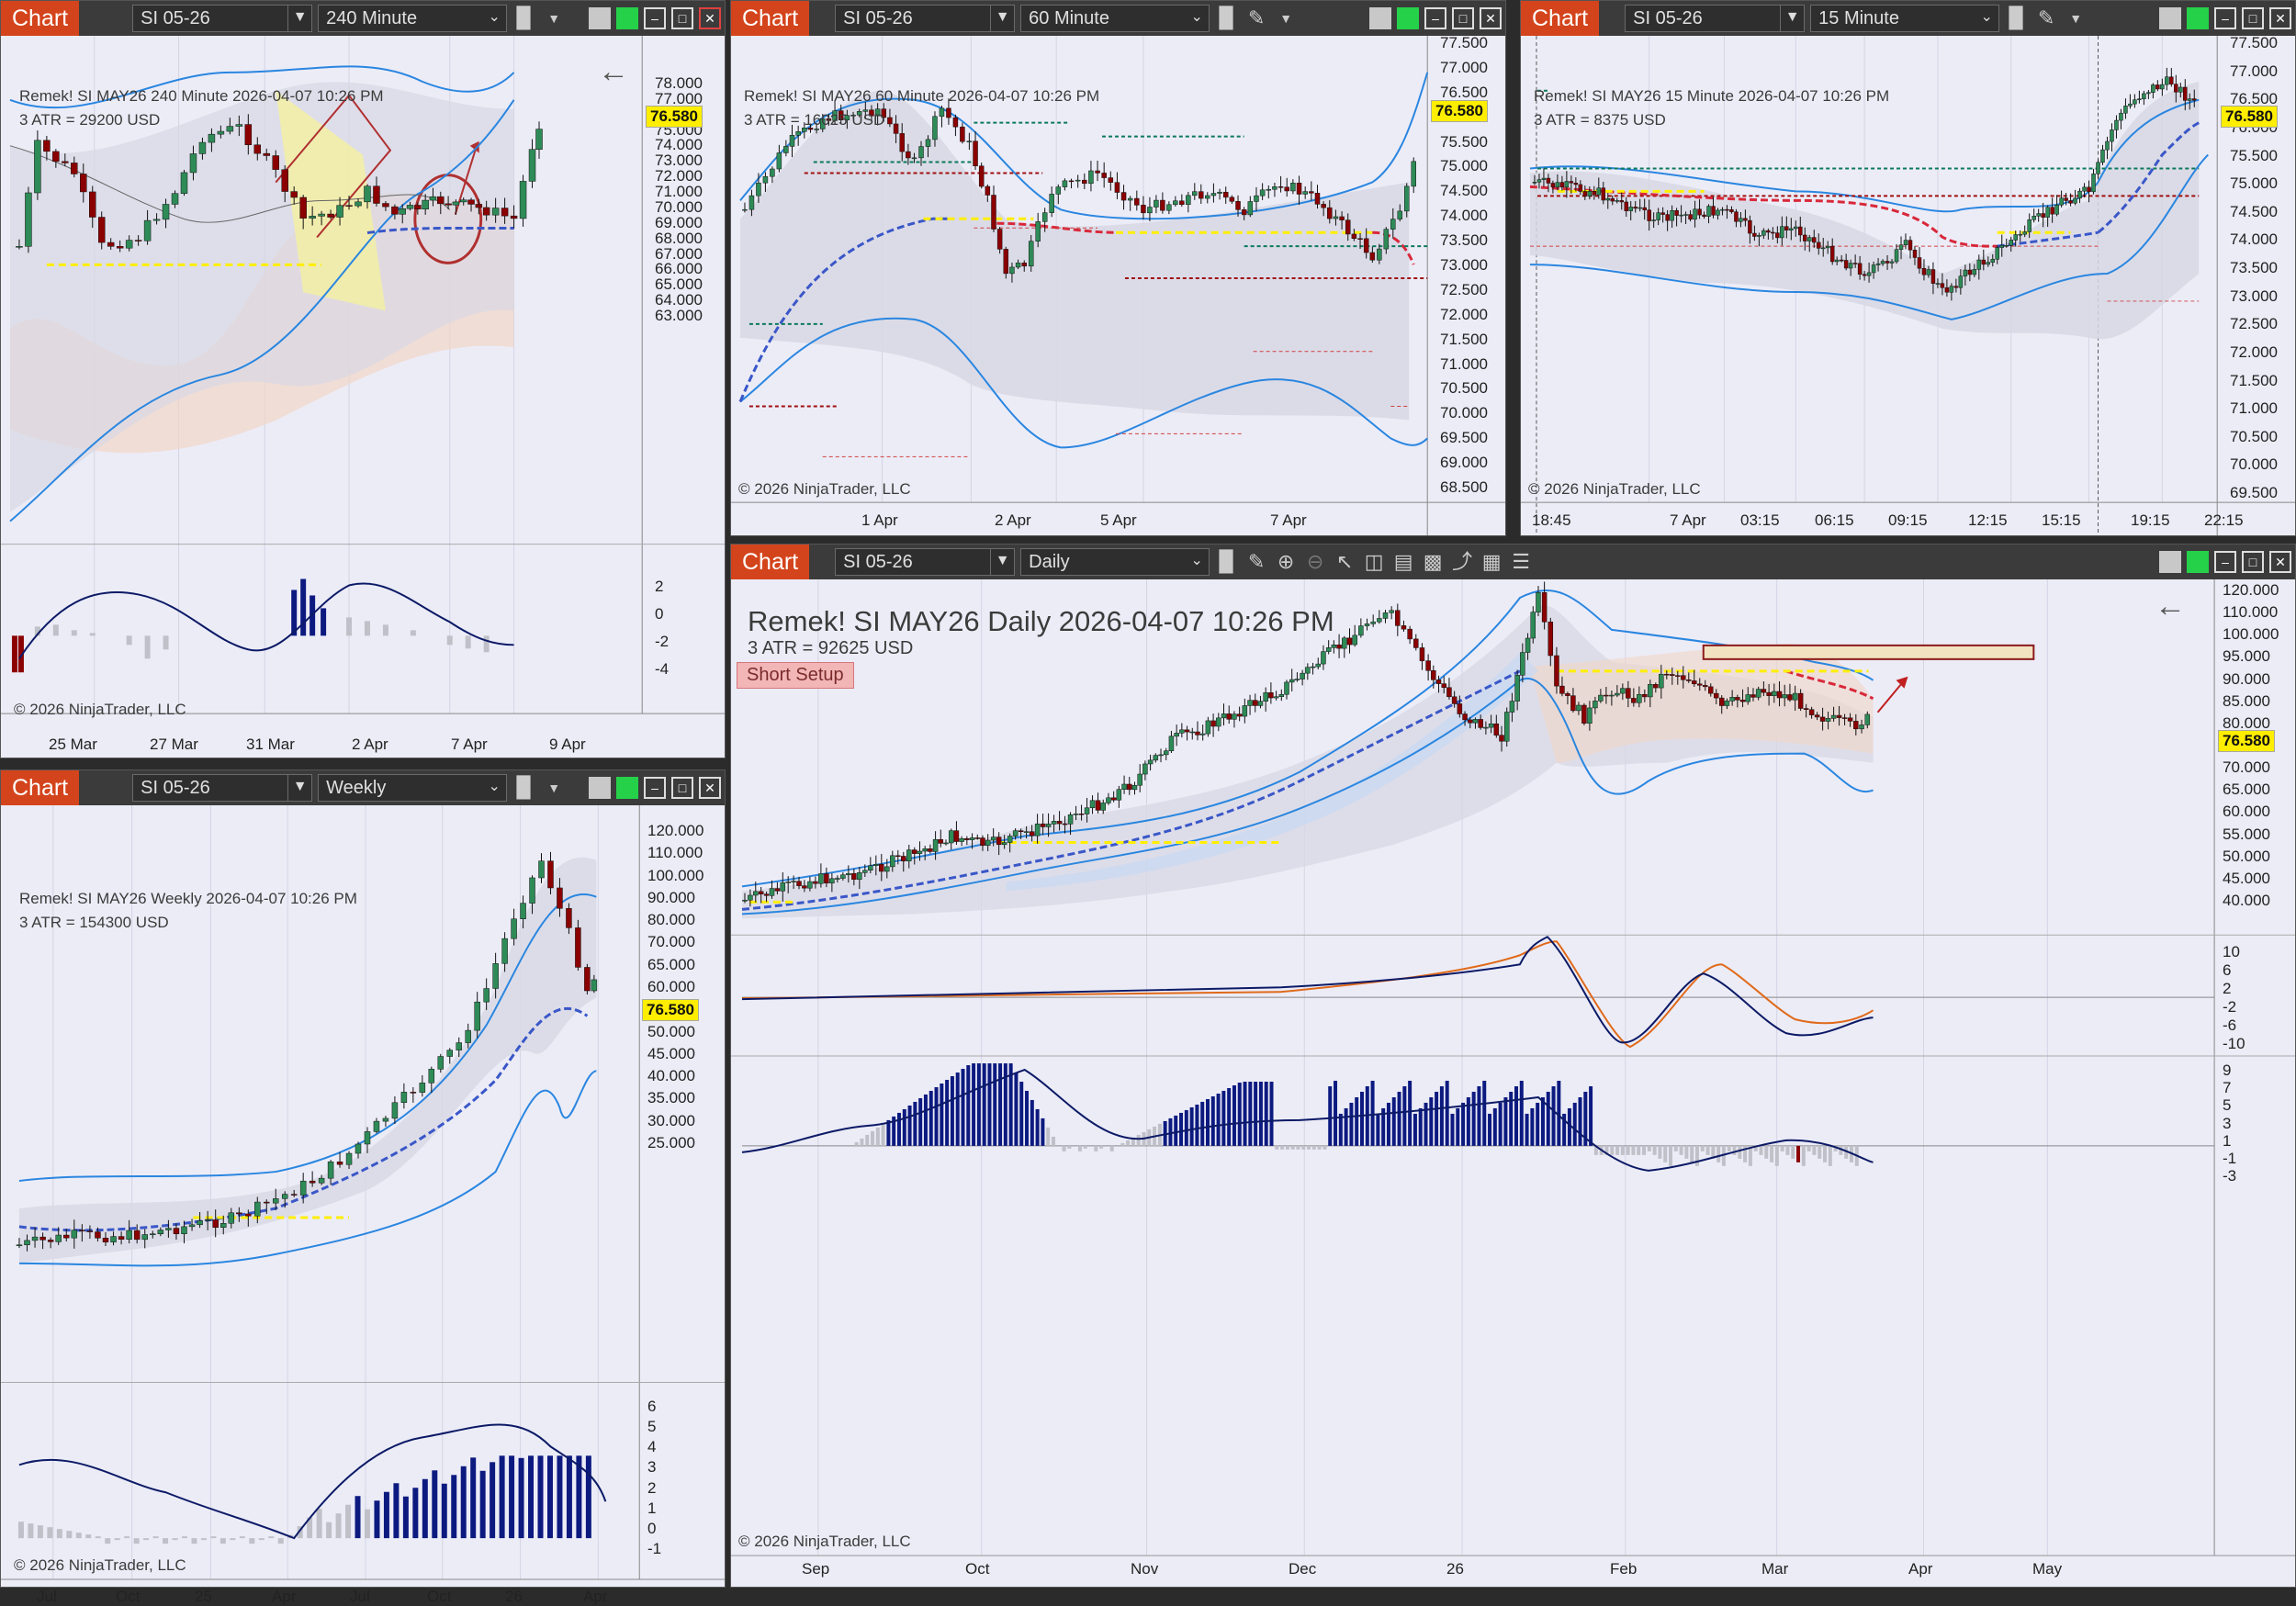  What do you see at coordinates (1115, 18) in the screenshot?
I see `interval-selector: 60 Minute ⌄` at bounding box center [1115, 18].